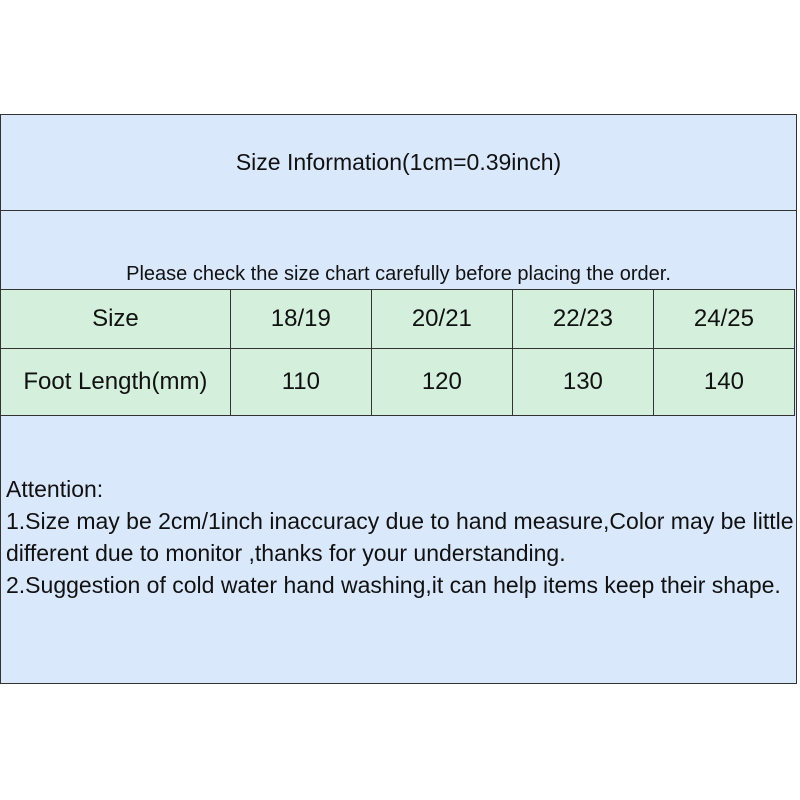 The image size is (800, 800). What do you see at coordinates (441, 382) in the screenshot?
I see `table-cell: 120` at bounding box center [441, 382].